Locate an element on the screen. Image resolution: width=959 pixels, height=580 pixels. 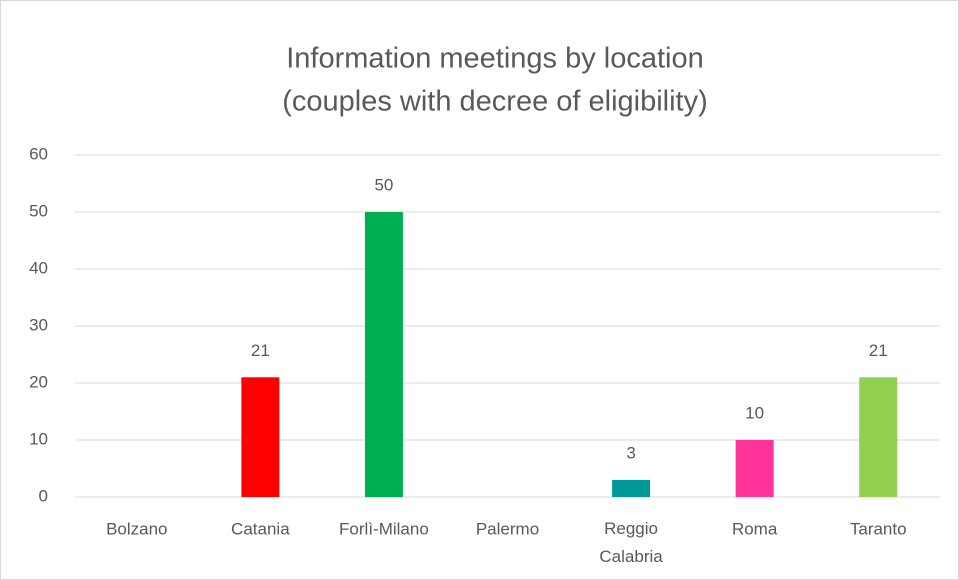
y-tick-label: 50 is located at coordinates (38, 210).